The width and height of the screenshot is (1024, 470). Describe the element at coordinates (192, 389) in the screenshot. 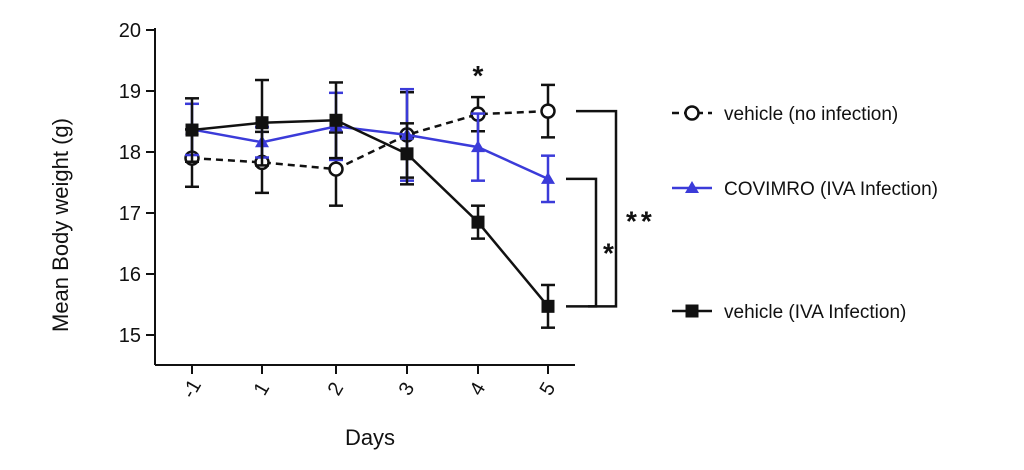

I see `x-tick-label: -1` at that location.